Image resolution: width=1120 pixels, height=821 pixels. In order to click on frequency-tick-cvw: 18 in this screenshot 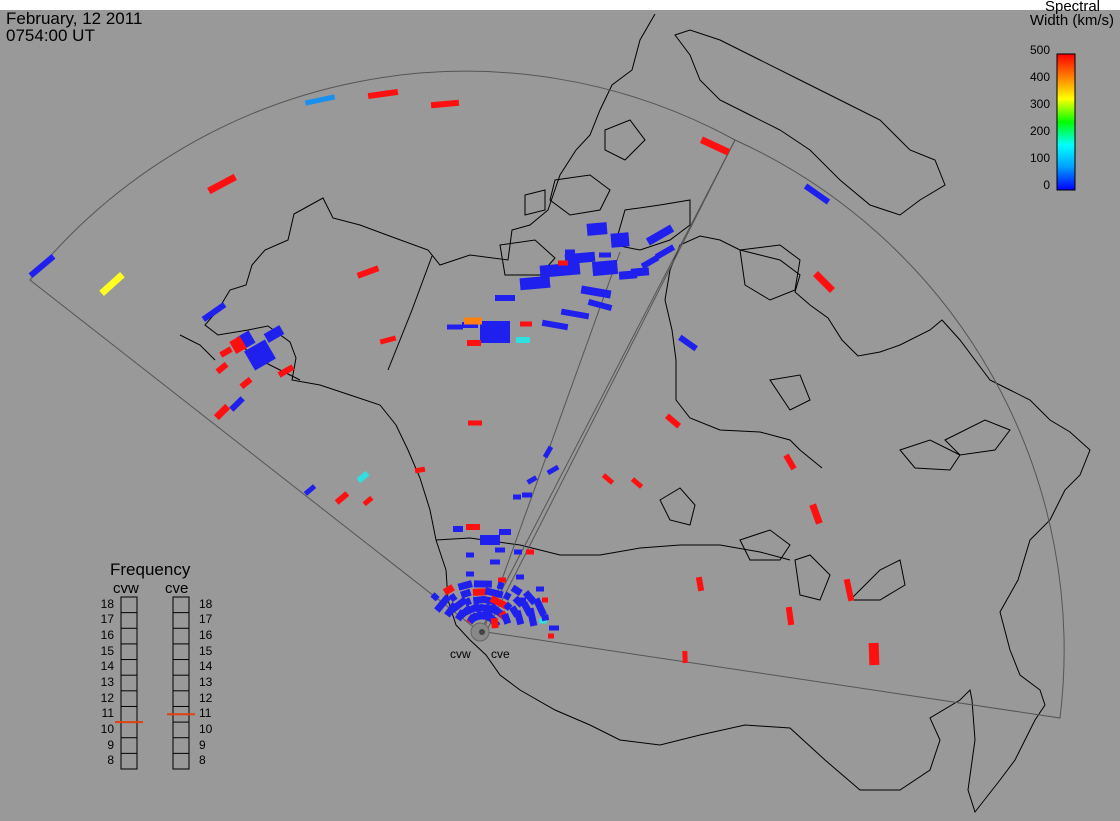, I will do `click(107, 603)`.